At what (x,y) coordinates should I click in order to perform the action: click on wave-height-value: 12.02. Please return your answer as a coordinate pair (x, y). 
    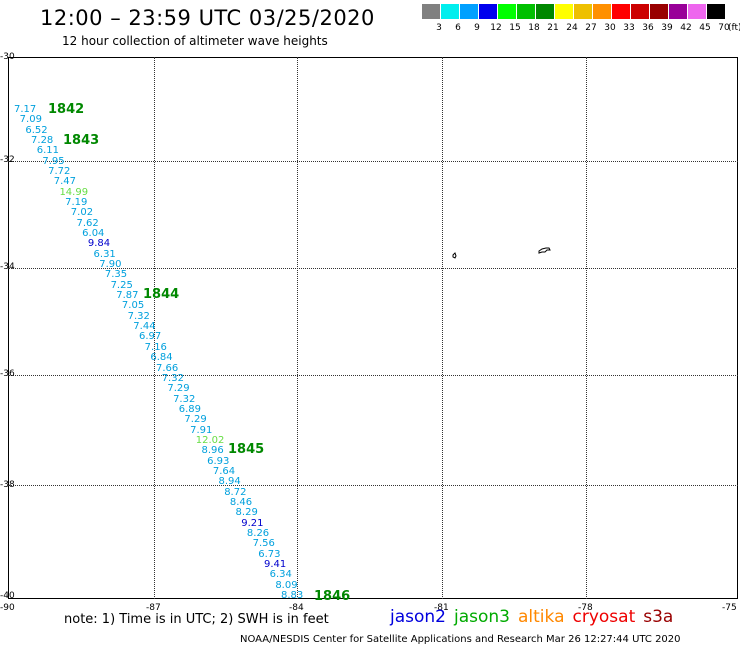
    Looking at the image, I should click on (210, 440).